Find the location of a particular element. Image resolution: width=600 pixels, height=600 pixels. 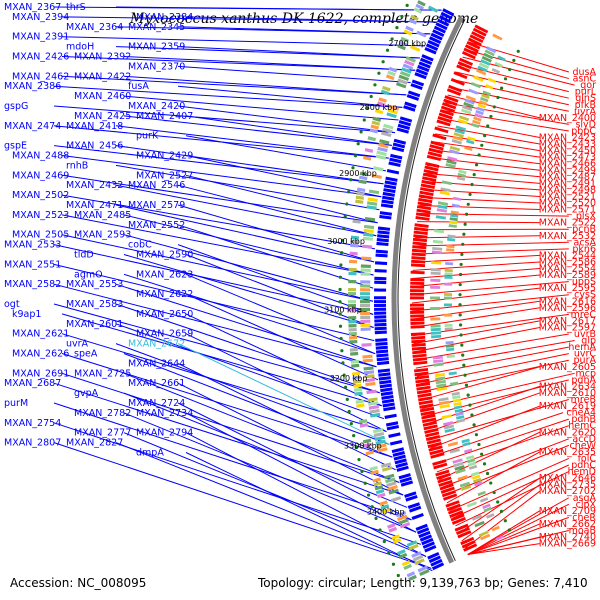

gene-label: MXAN_2527 is located at coordinates (164, 175).